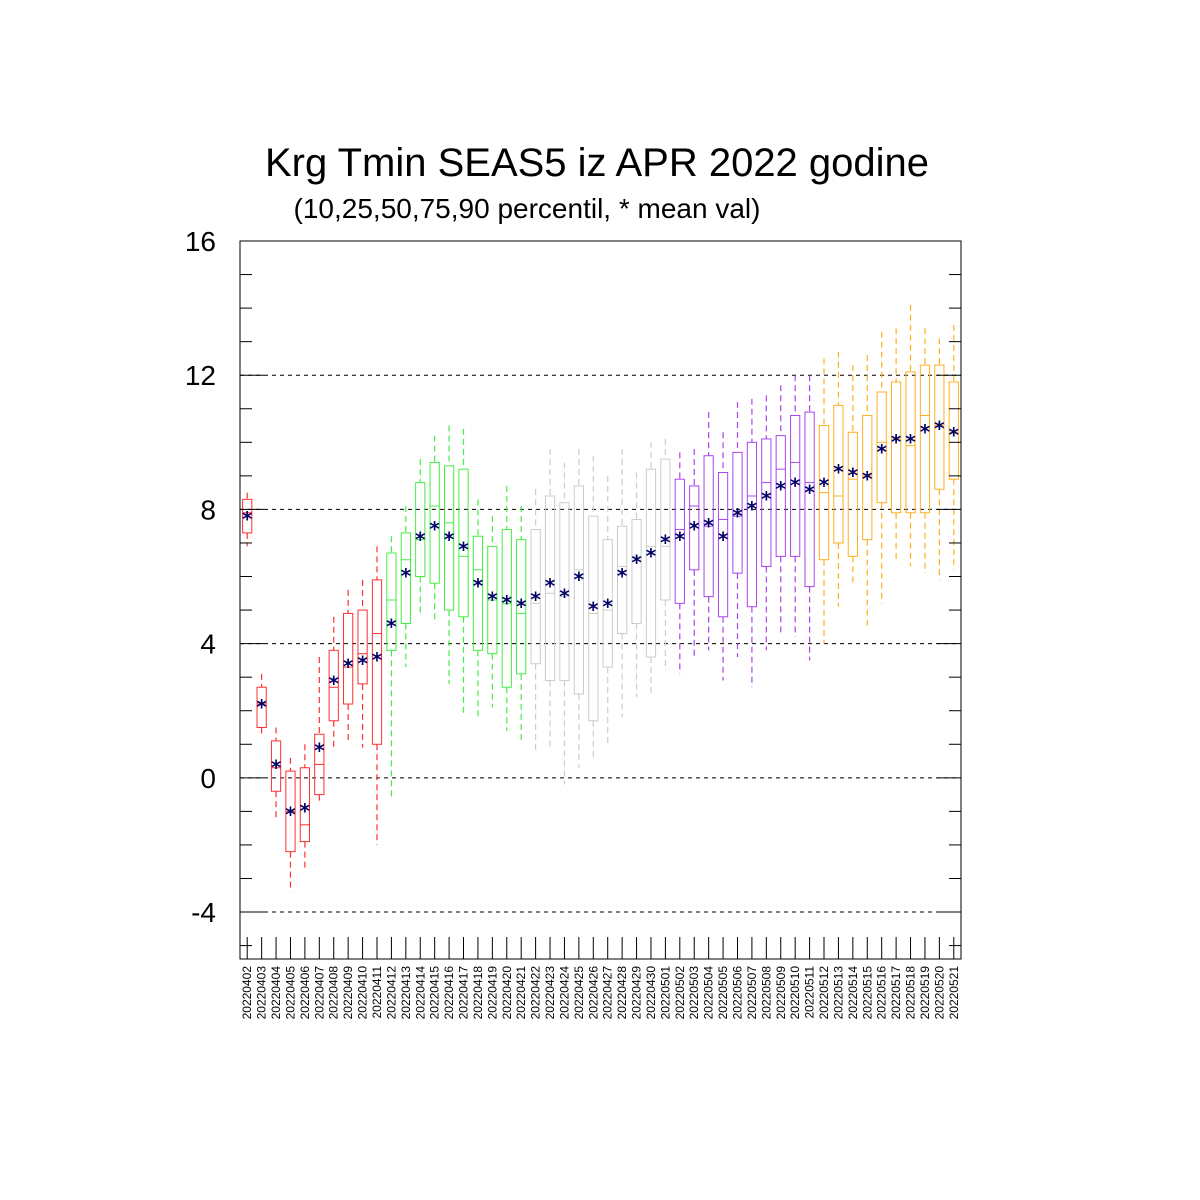  I want to click on x-tick-label: 20220430, so click(651, 993).